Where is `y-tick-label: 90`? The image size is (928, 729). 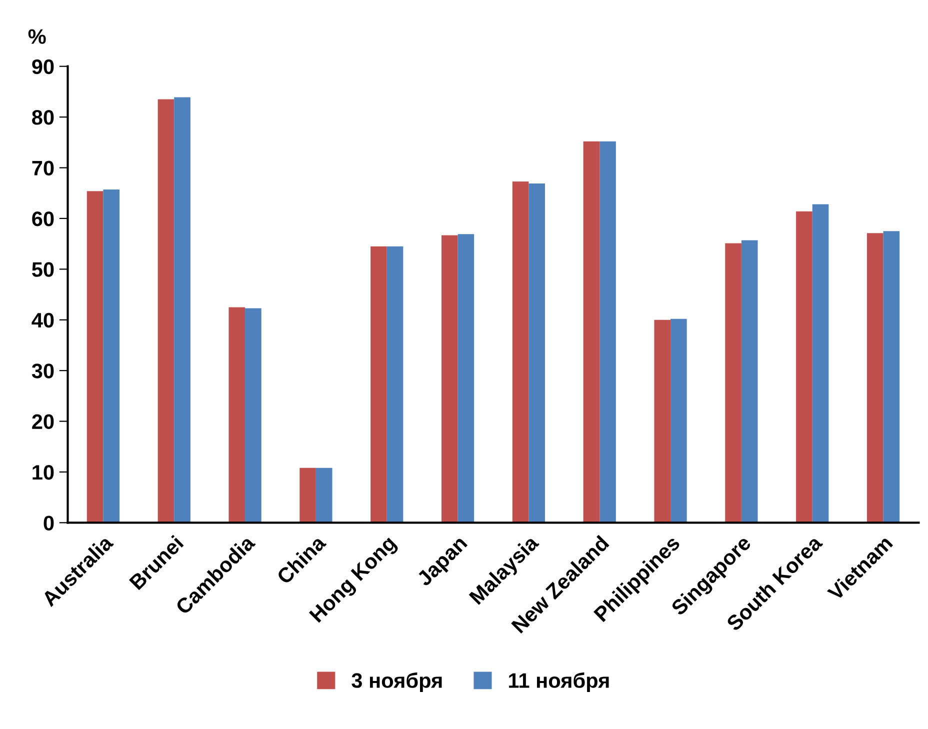 y-tick-label: 90 is located at coordinates (43, 66).